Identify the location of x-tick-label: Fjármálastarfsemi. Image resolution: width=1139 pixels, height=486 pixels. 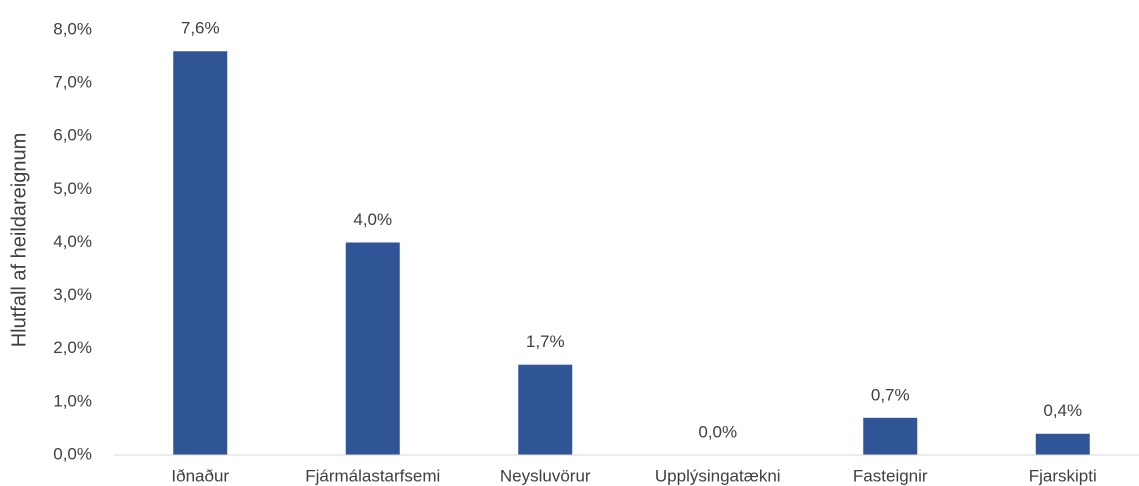
(372, 475).